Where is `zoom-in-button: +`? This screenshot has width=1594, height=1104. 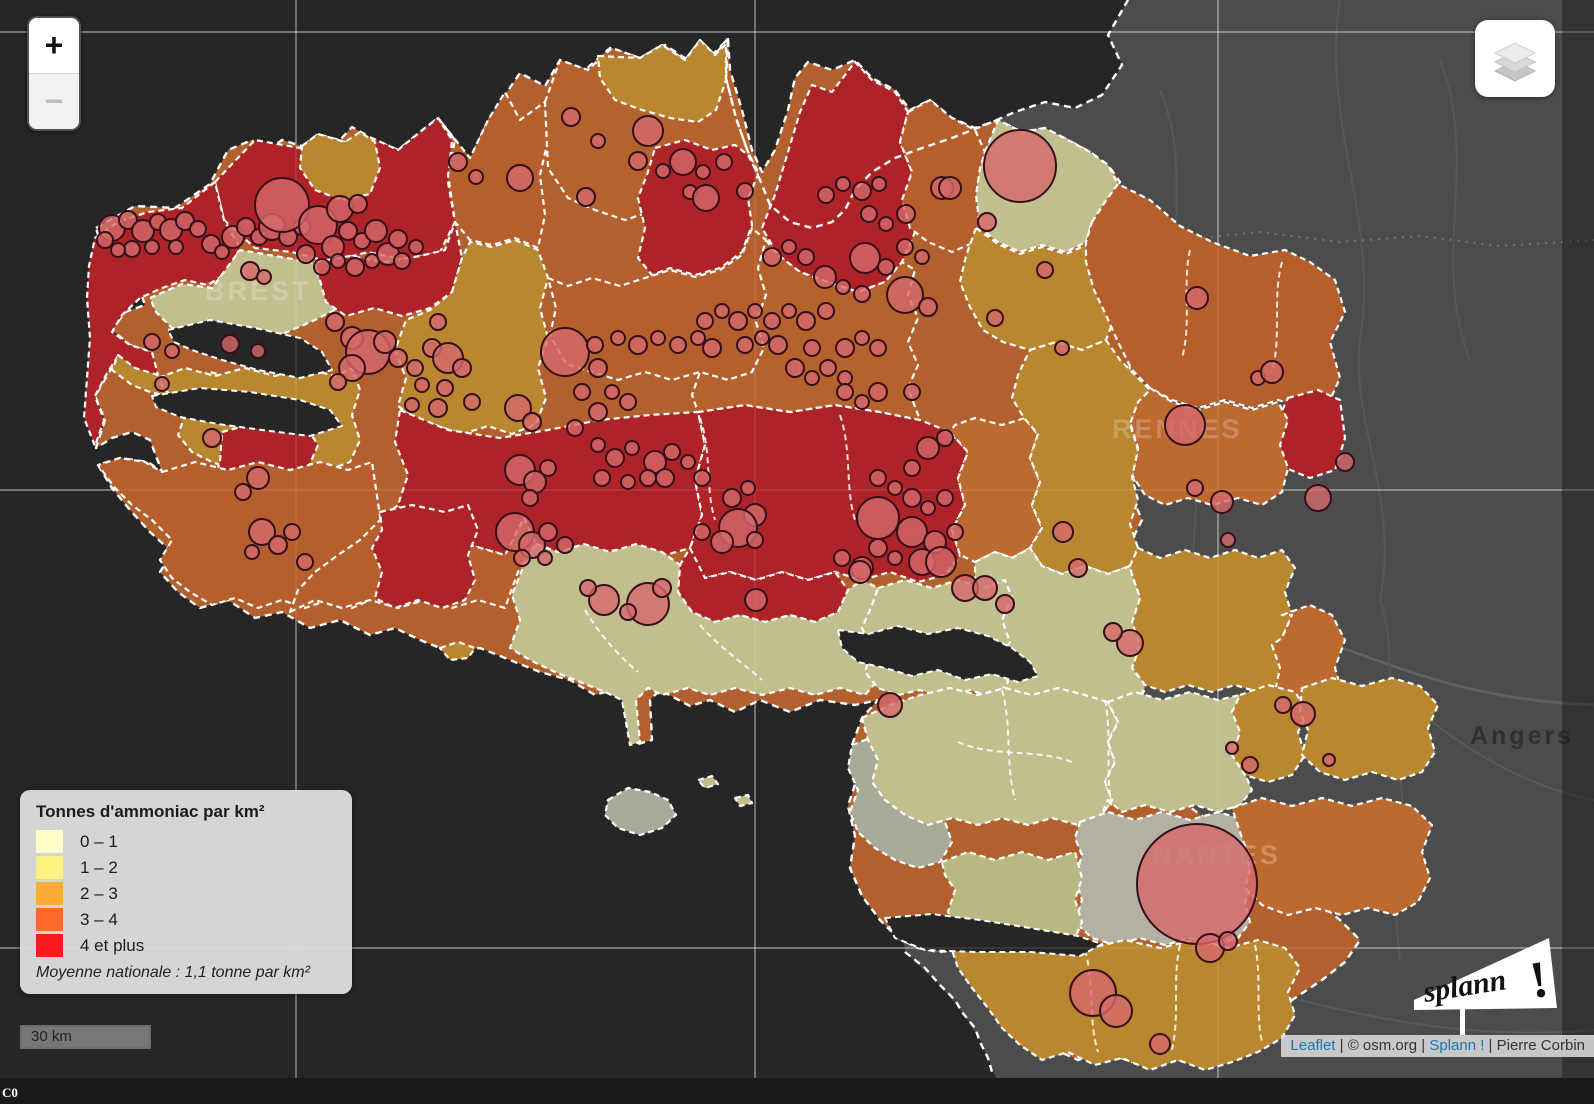 zoom-in-button: + is located at coordinates (54, 45).